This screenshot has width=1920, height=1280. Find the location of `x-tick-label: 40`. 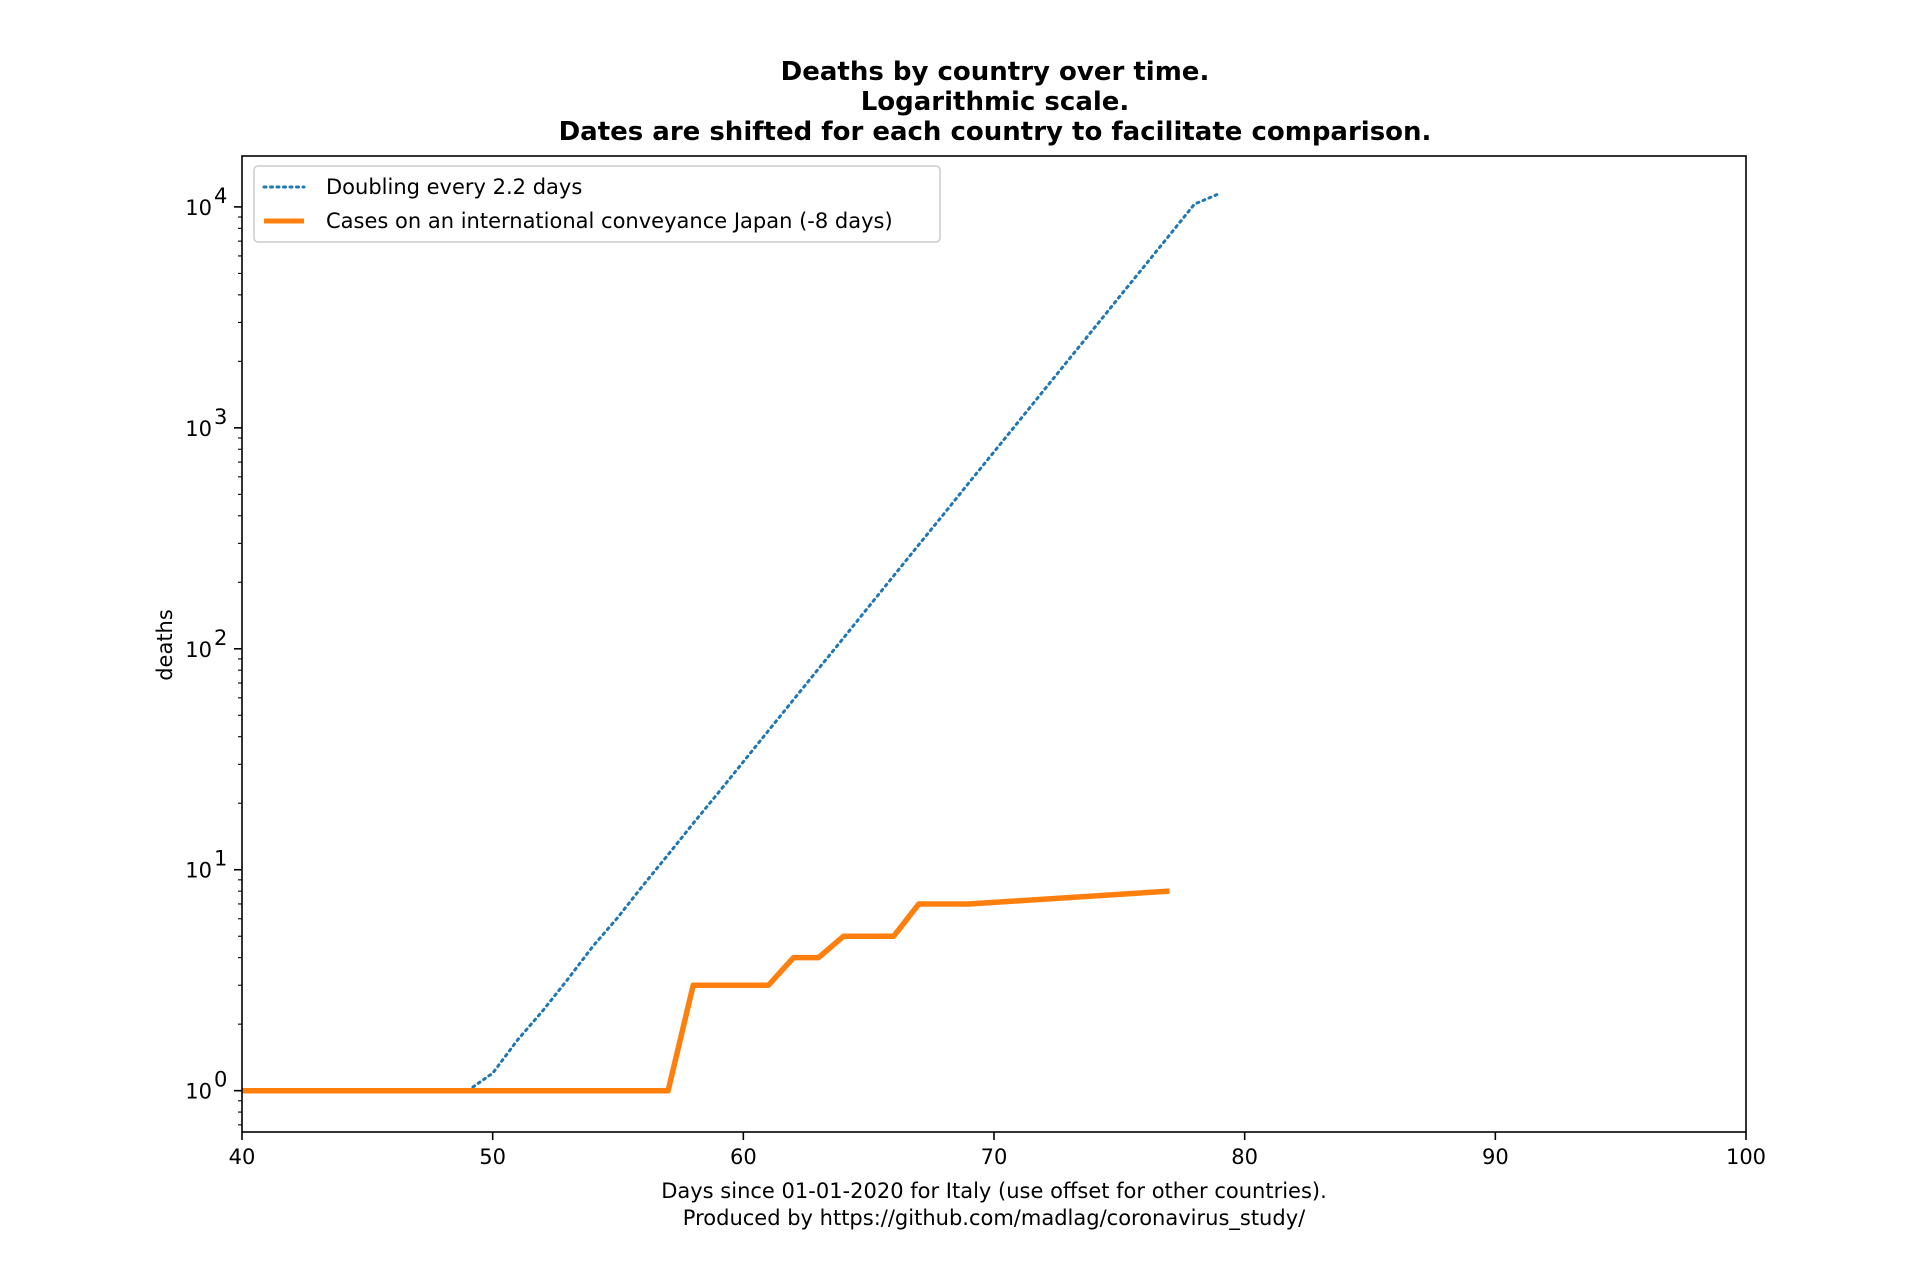

x-tick-label: 40 is located at coordinates (242, 1157).